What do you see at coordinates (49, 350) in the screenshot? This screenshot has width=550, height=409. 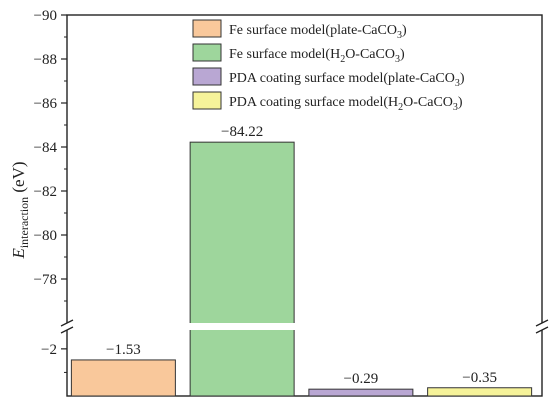 I see `y-tick-label-l0: −2` at bounding box center [49, 350].